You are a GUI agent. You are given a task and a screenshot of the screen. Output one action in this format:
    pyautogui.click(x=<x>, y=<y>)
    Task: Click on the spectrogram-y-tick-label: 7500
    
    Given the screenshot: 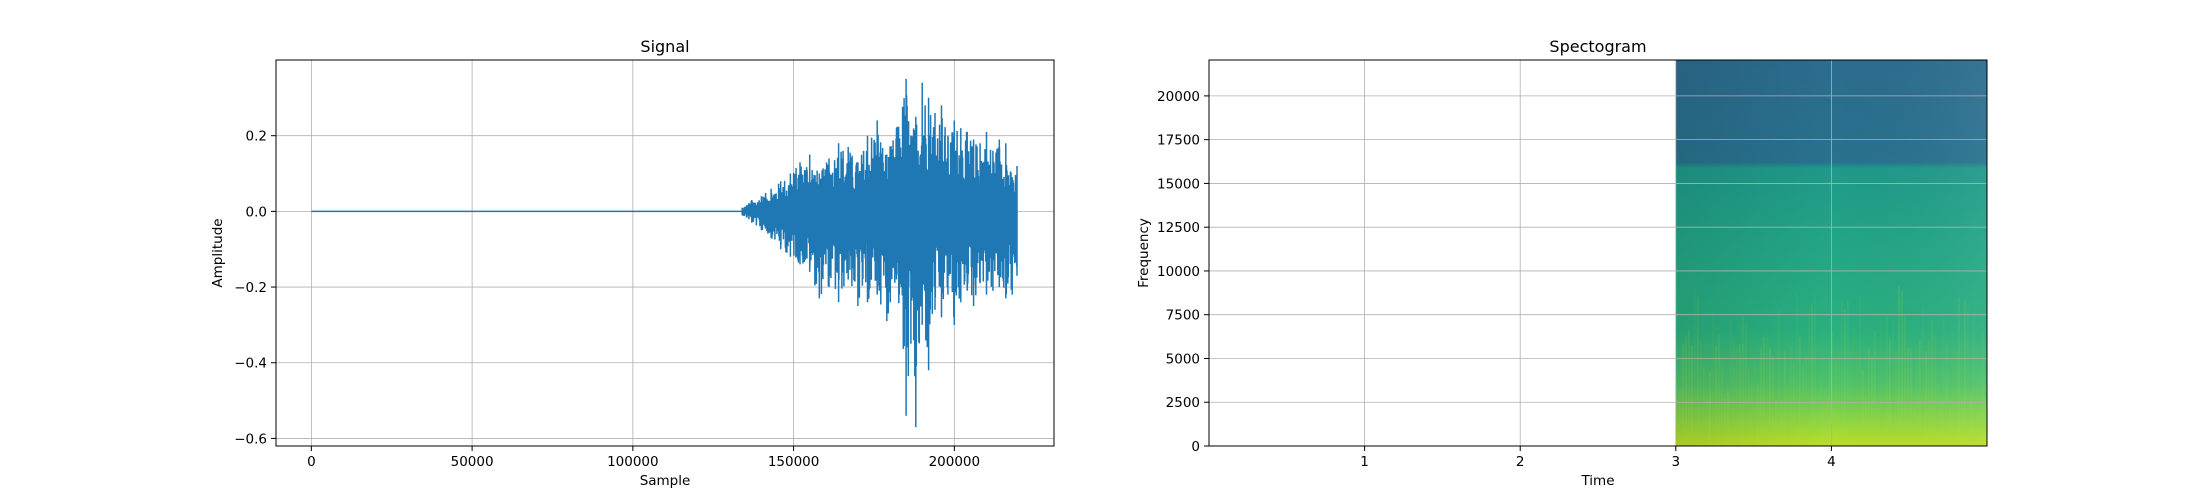 What is the action you would take?
    pyautogui.click(x=1183, y=316)
    